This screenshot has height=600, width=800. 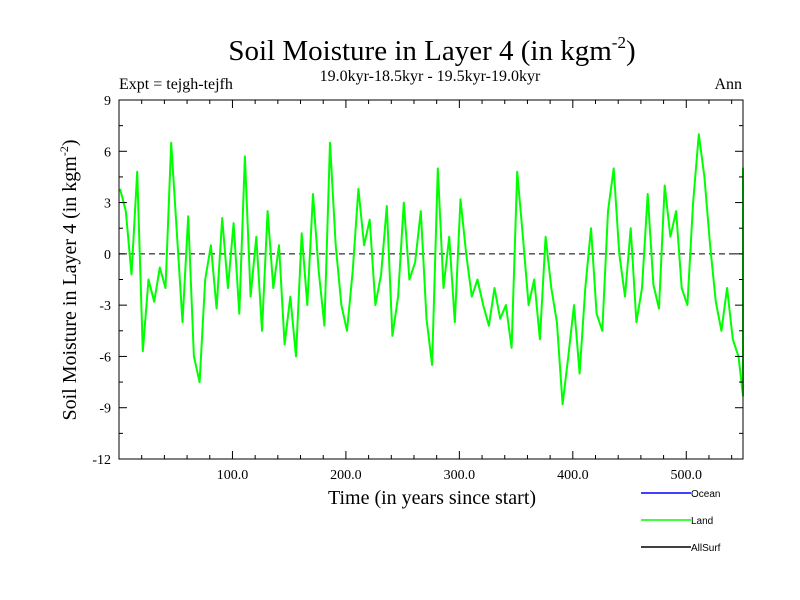 What do you see at coordinates (176, 84) in the screenshot?
I see `experiment-label: Expt = tejgh-tejfh` at bounding box center [176, 84].